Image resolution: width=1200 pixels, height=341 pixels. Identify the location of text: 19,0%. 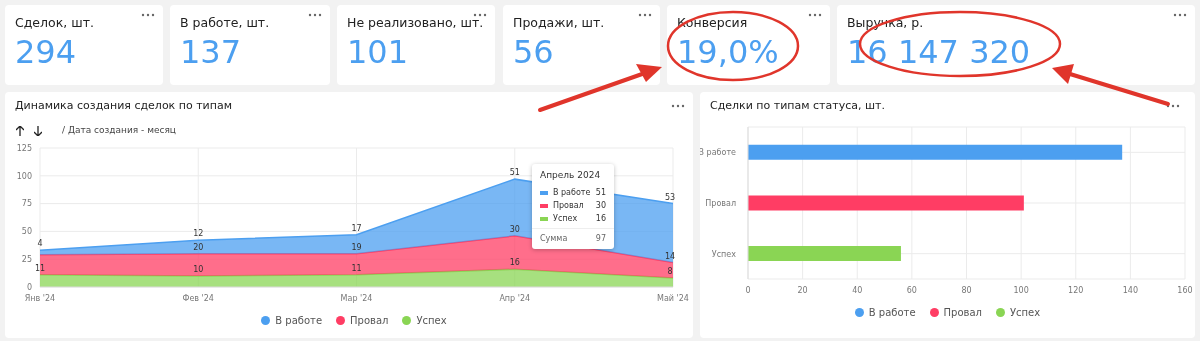
(728, 52).